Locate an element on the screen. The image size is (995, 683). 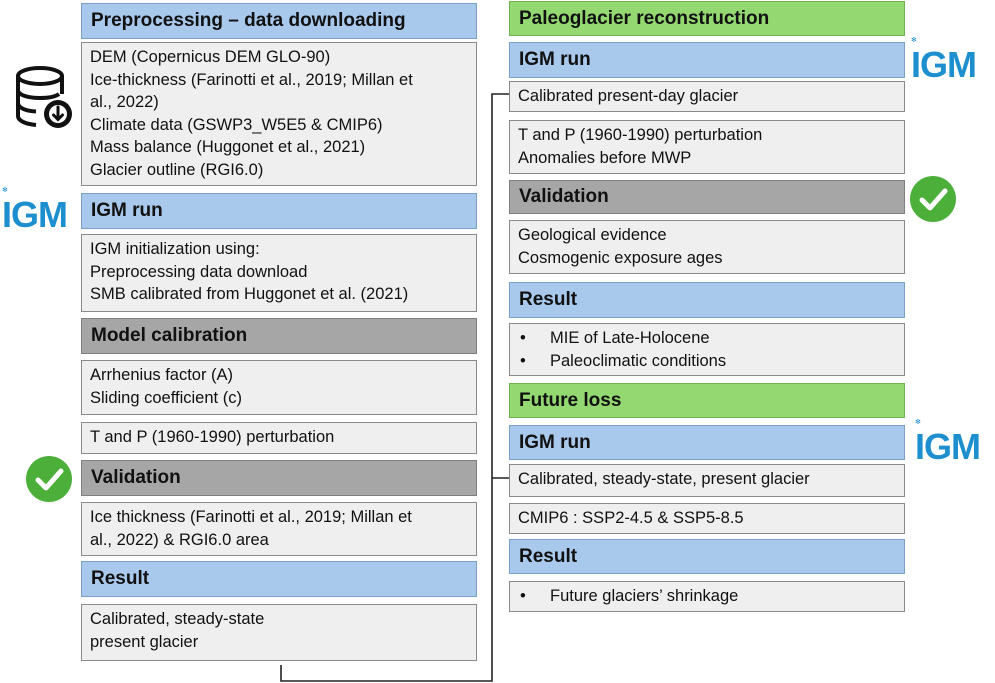
igm-init-item: IGM initialization using: is located at coordinates (175, 249).